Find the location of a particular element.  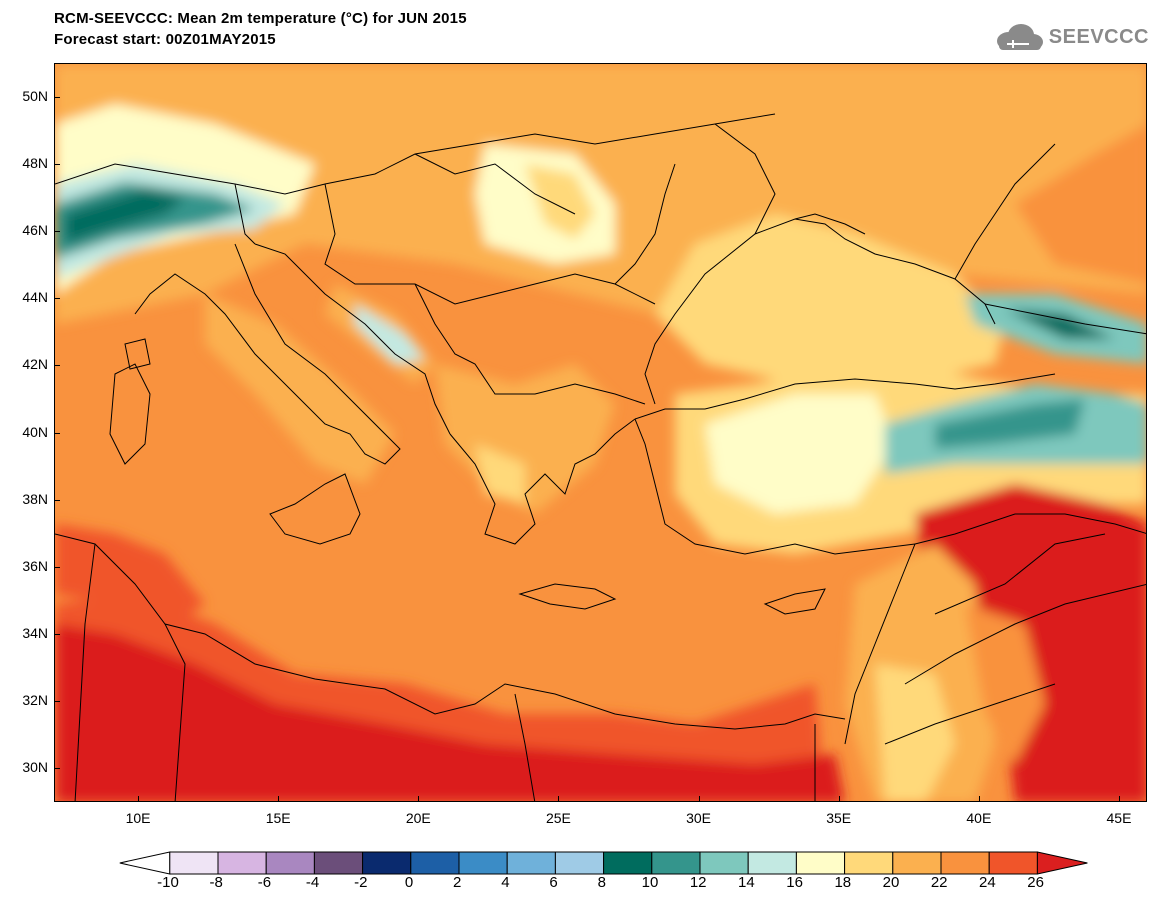

colorbar-tick-label: 8 is located at coordinates (601, 882).